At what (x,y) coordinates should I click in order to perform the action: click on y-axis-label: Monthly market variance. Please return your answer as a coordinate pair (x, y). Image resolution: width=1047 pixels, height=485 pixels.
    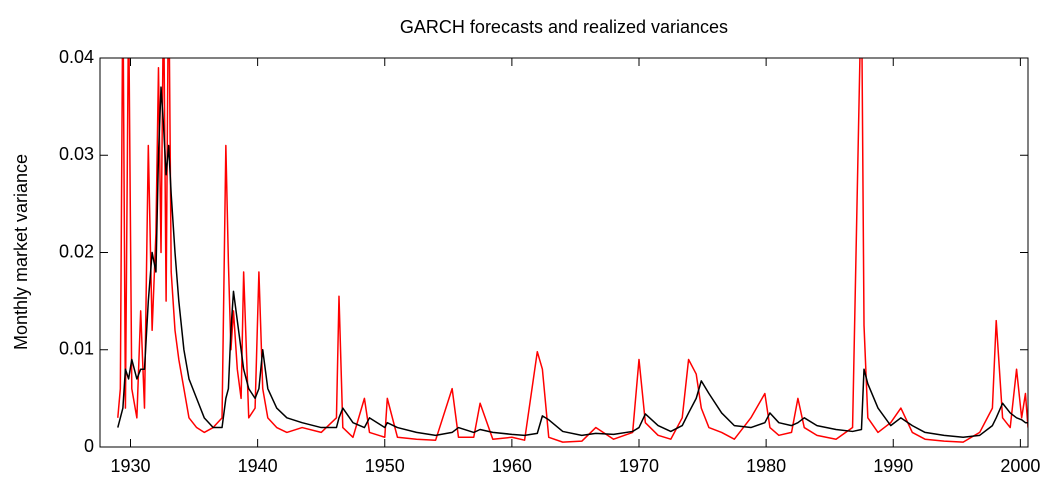
    Looking at the image, I should click on (21, 252).